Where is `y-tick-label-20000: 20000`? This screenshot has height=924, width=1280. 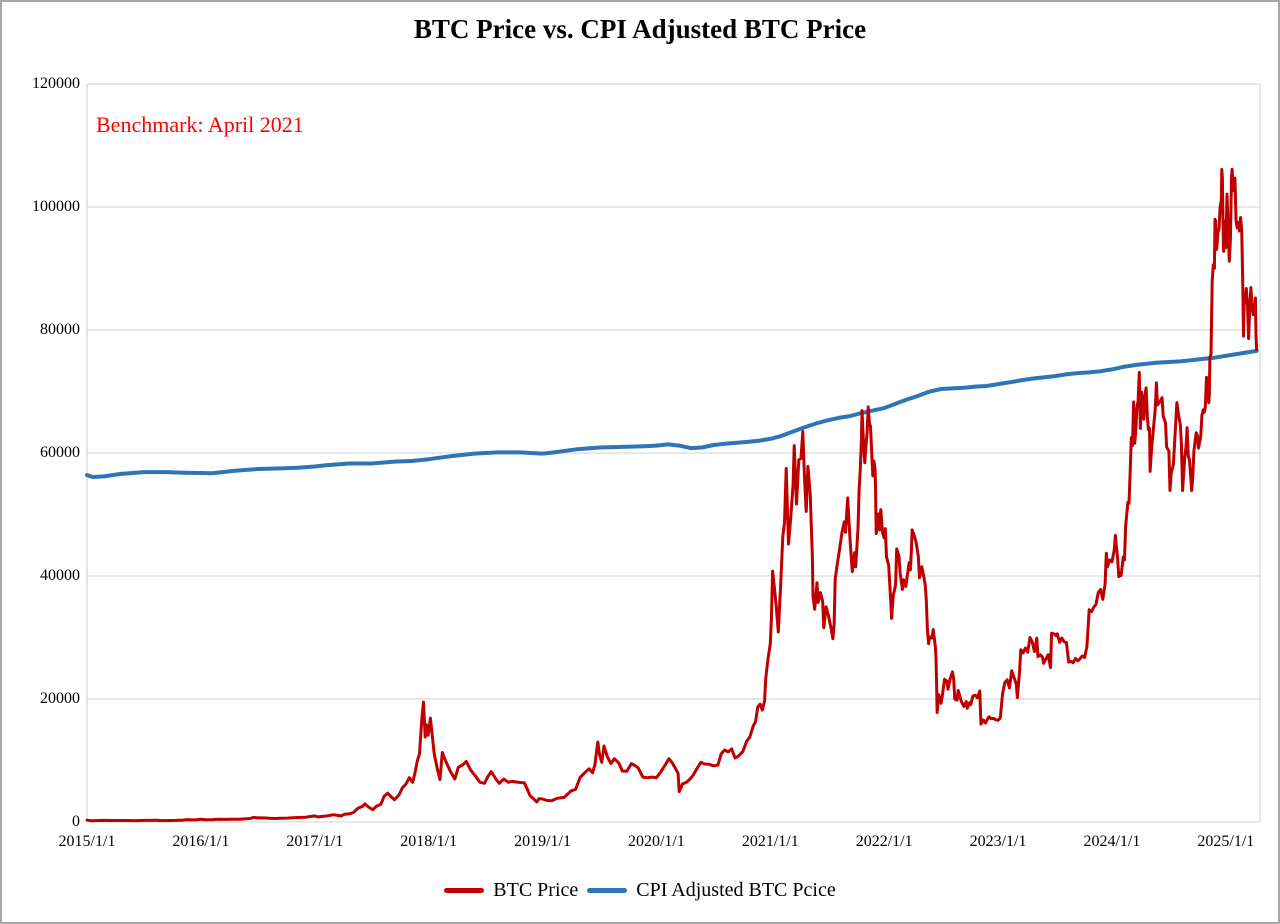 y-tick-label-20000: 20000 is located at coordinates (60, 698).